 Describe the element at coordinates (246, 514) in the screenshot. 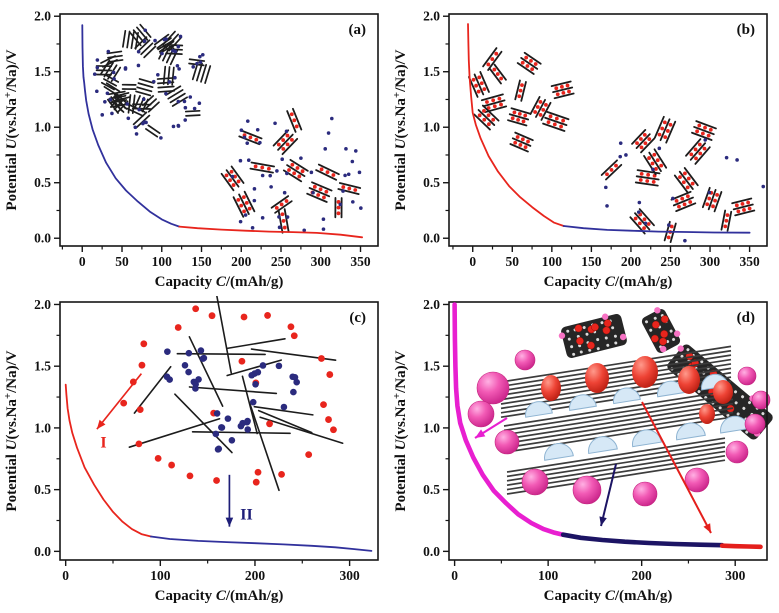

I see `region-label-II: II` at that location.